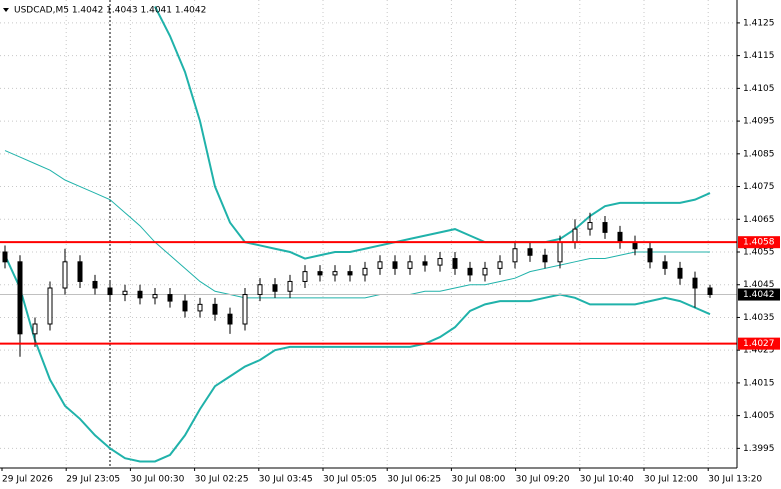 This screenshot has width=781, height=489. Describe the element at coordinates (110, 11) in the screenshot. I see `chart-title: USDCAD,M5 1.4042 1.4043 1.4041 1.4042` at that location.